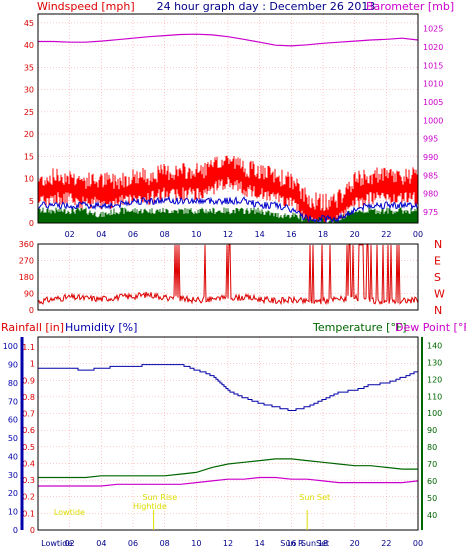  Describe the element at coordinates (438, 244) in the screenshot. I see `dir-compass-4: N` at that location.